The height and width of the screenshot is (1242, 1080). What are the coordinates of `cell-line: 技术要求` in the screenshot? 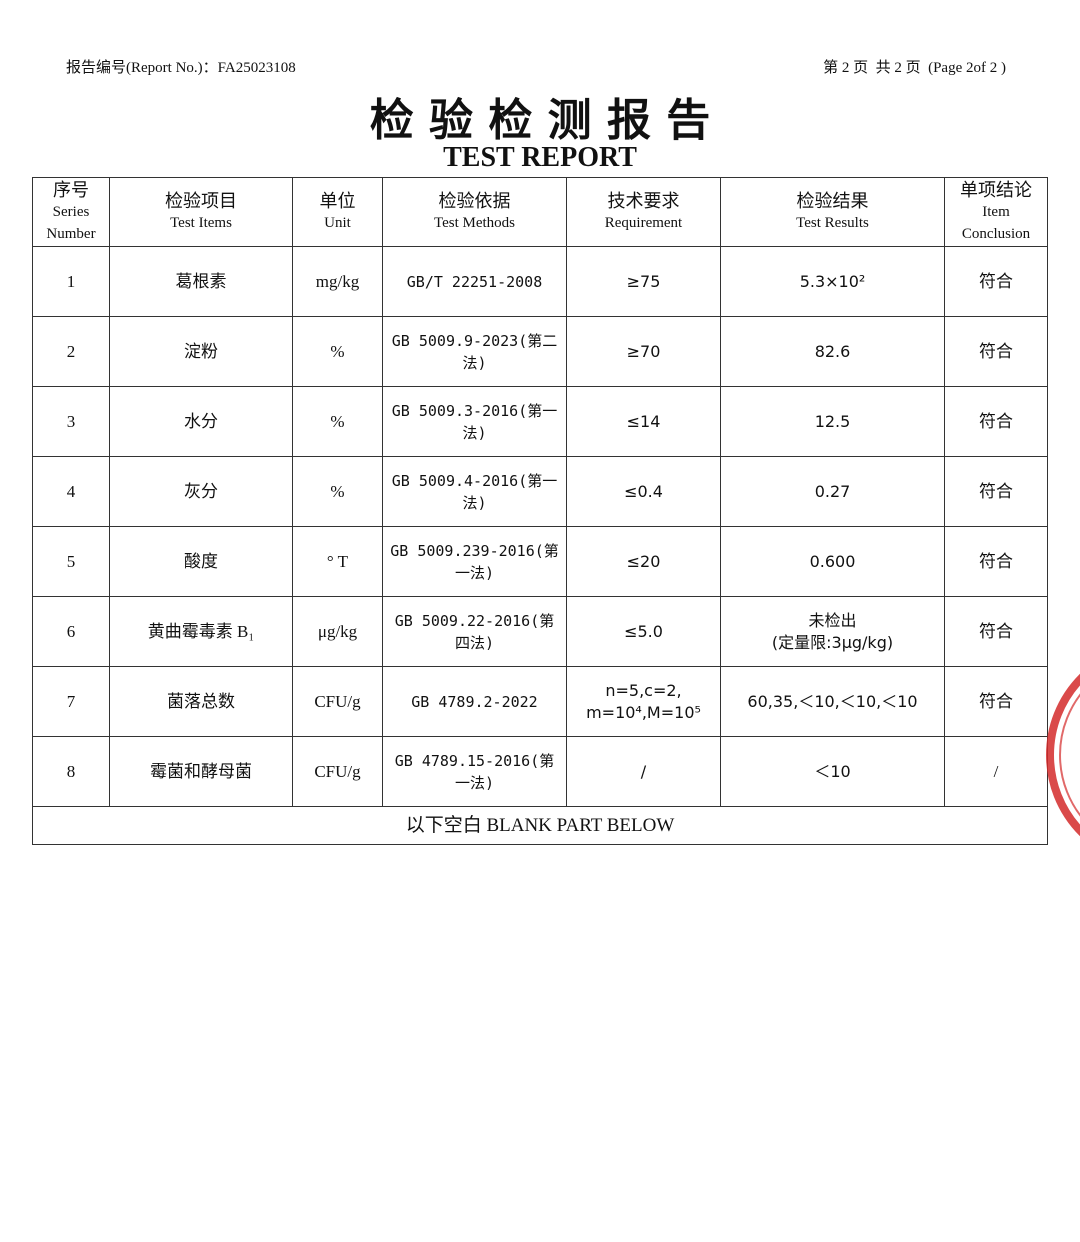 It's located at (643, 201).